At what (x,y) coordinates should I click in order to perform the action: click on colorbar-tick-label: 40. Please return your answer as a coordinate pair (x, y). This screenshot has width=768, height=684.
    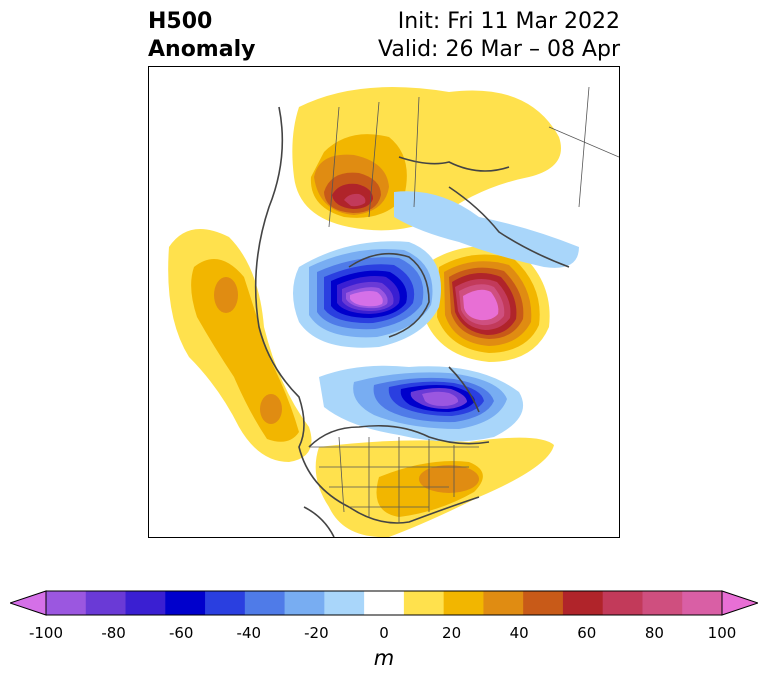
    Looking at the image, I should click on (519, 633).